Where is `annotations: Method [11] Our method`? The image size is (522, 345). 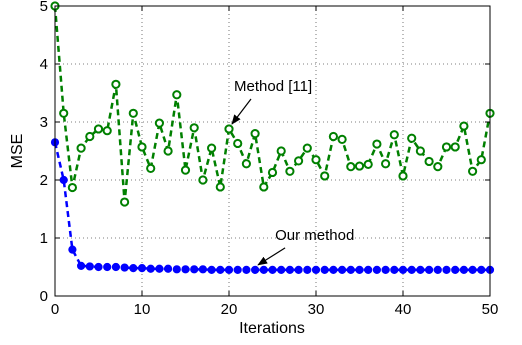
annotations: Method [11] Our method is located at coordinates (292, 172).